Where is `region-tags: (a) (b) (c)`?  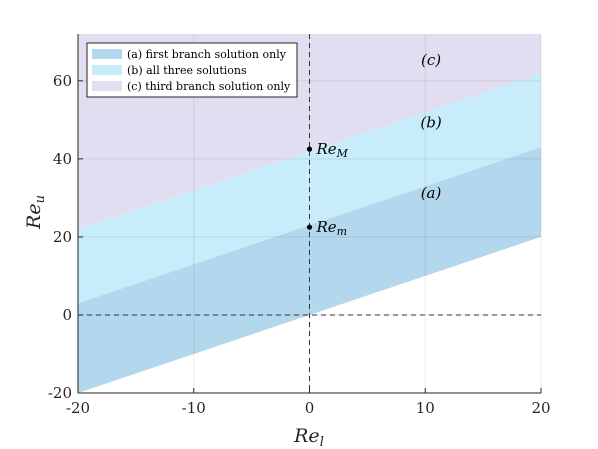 region-tags: (a) (b) (c) is located at coordinates (430, 126).